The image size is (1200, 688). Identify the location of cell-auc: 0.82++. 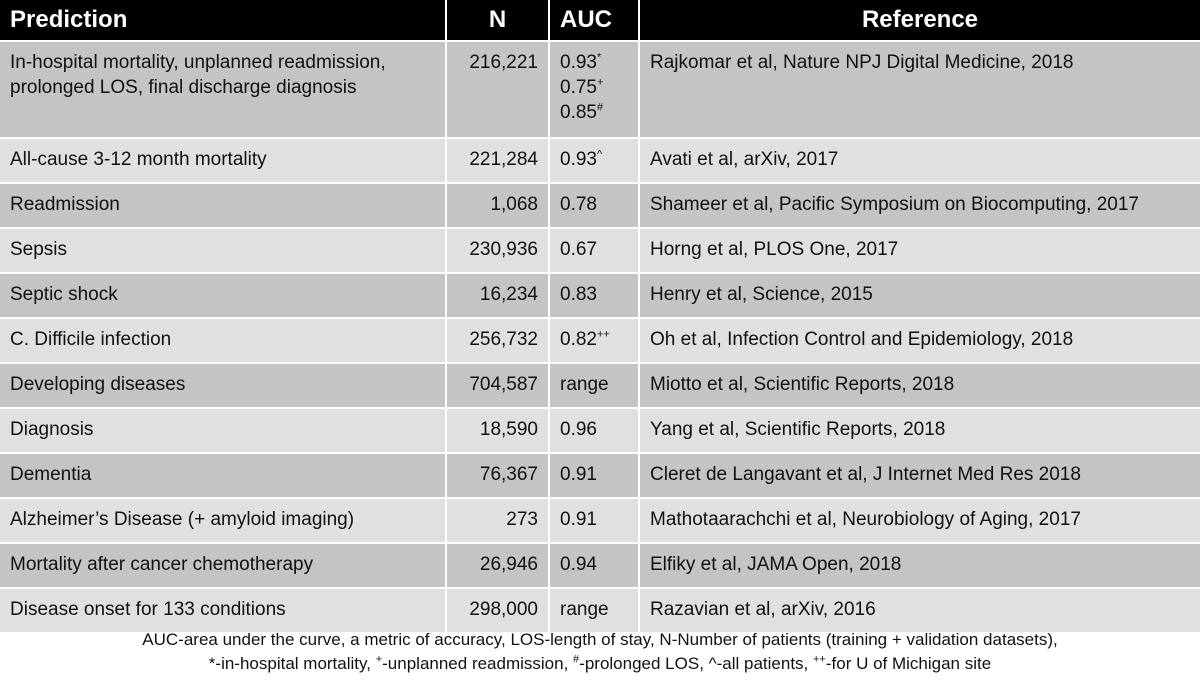
(594, 341).